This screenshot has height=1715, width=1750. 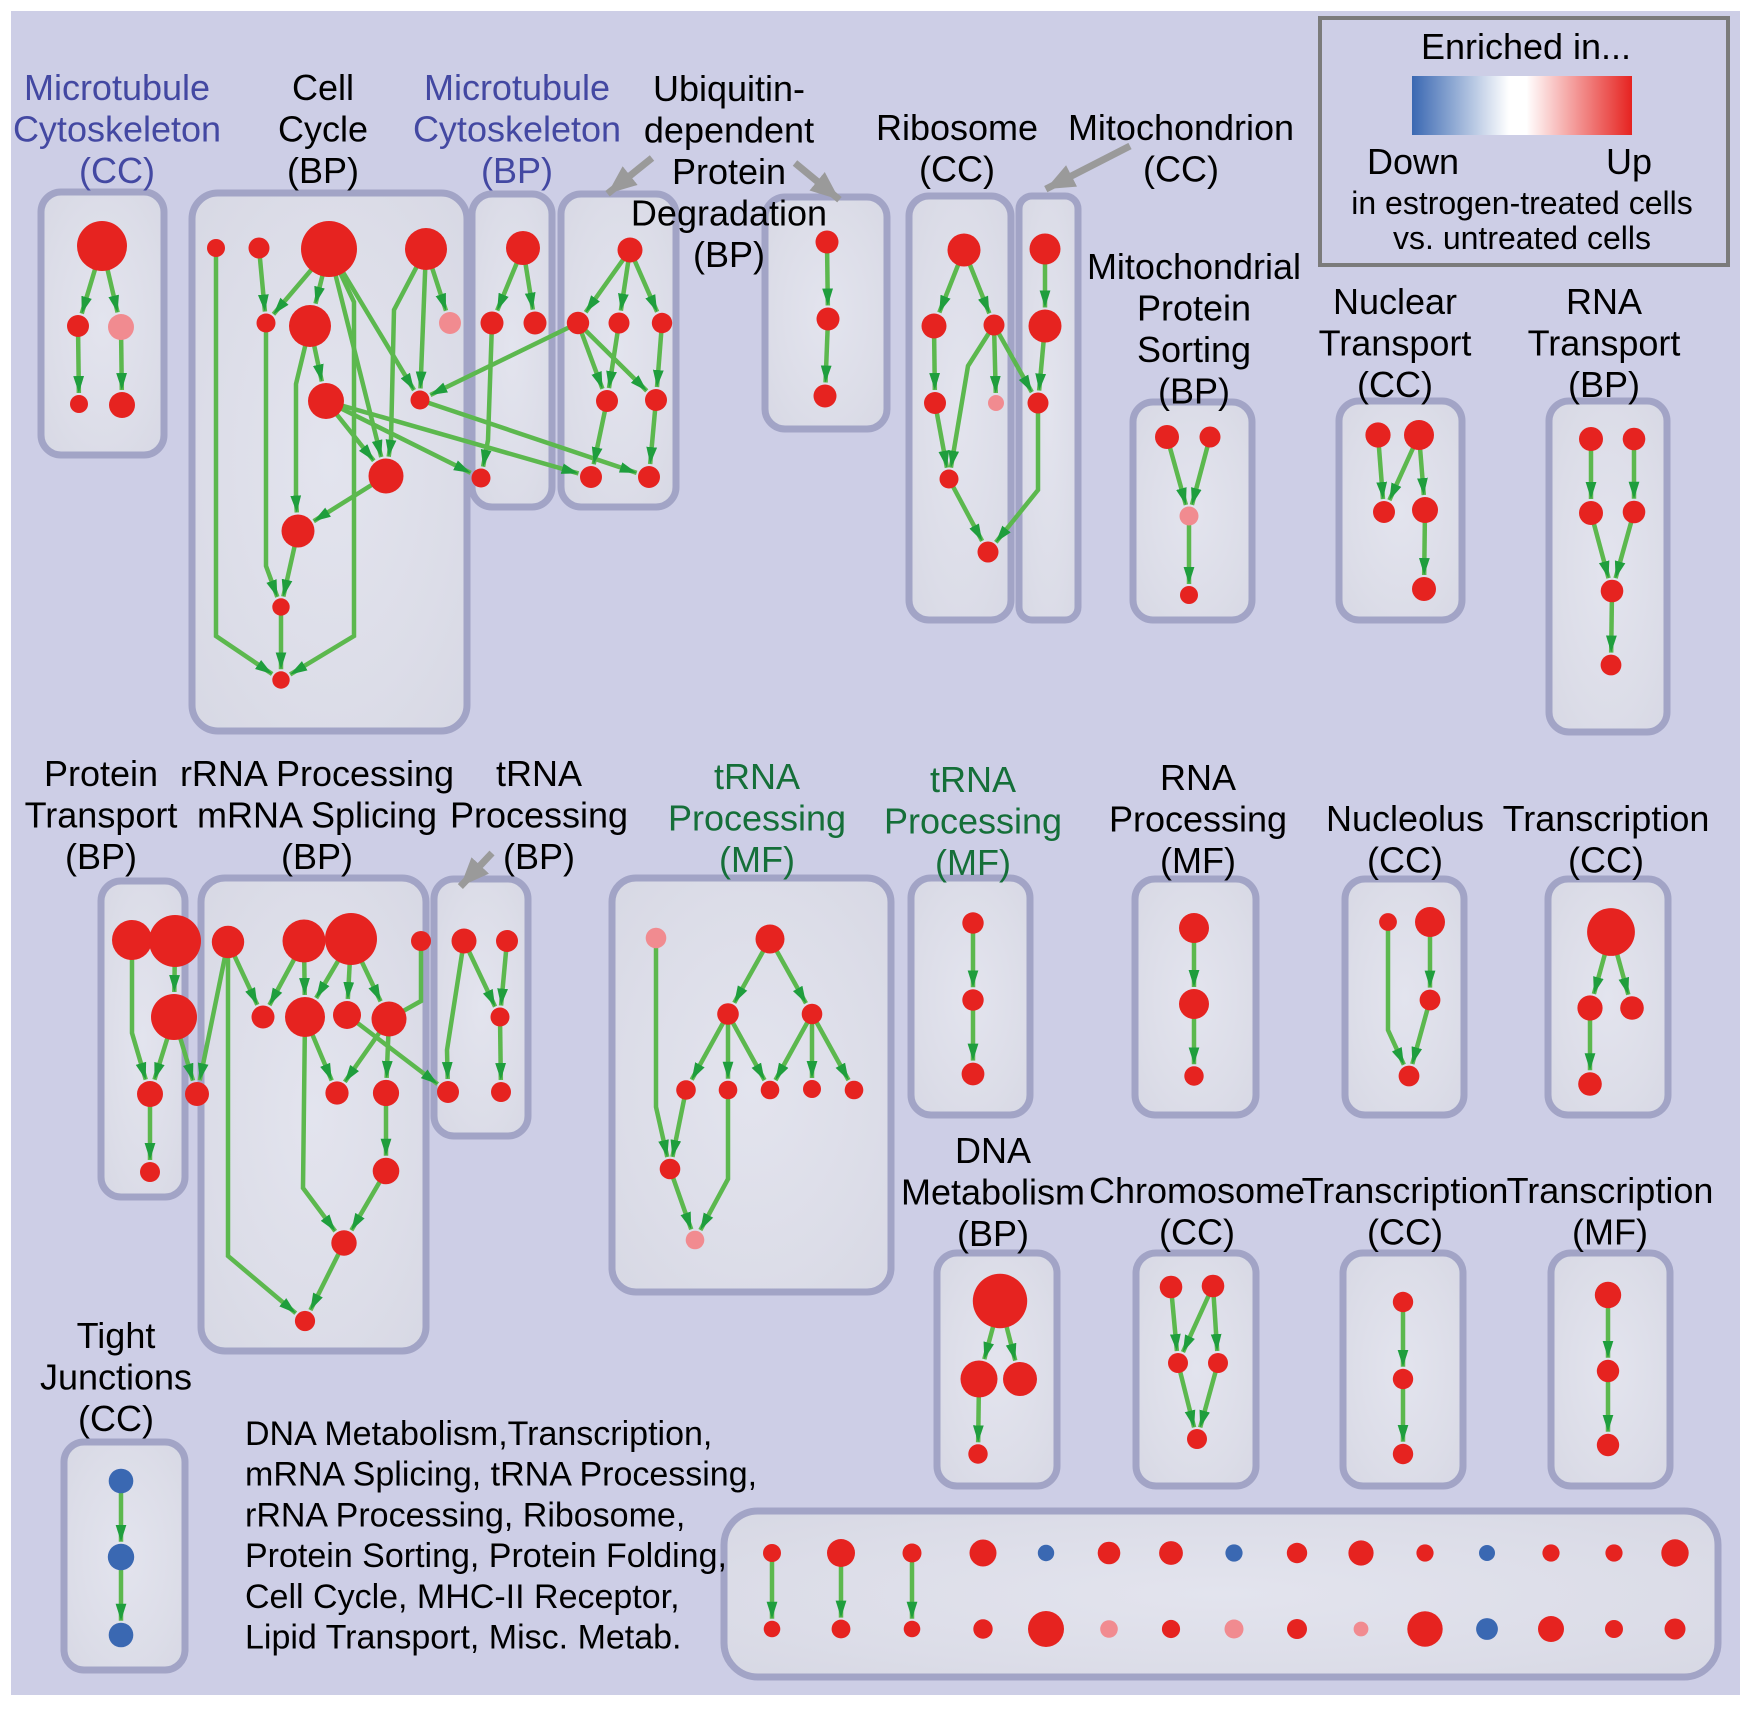 What do you see at coordinates (465, 1515) in the screenshot?
I see `svg-text: rRNA Processing, Ribosome,` at bounding box center [465, 1515].